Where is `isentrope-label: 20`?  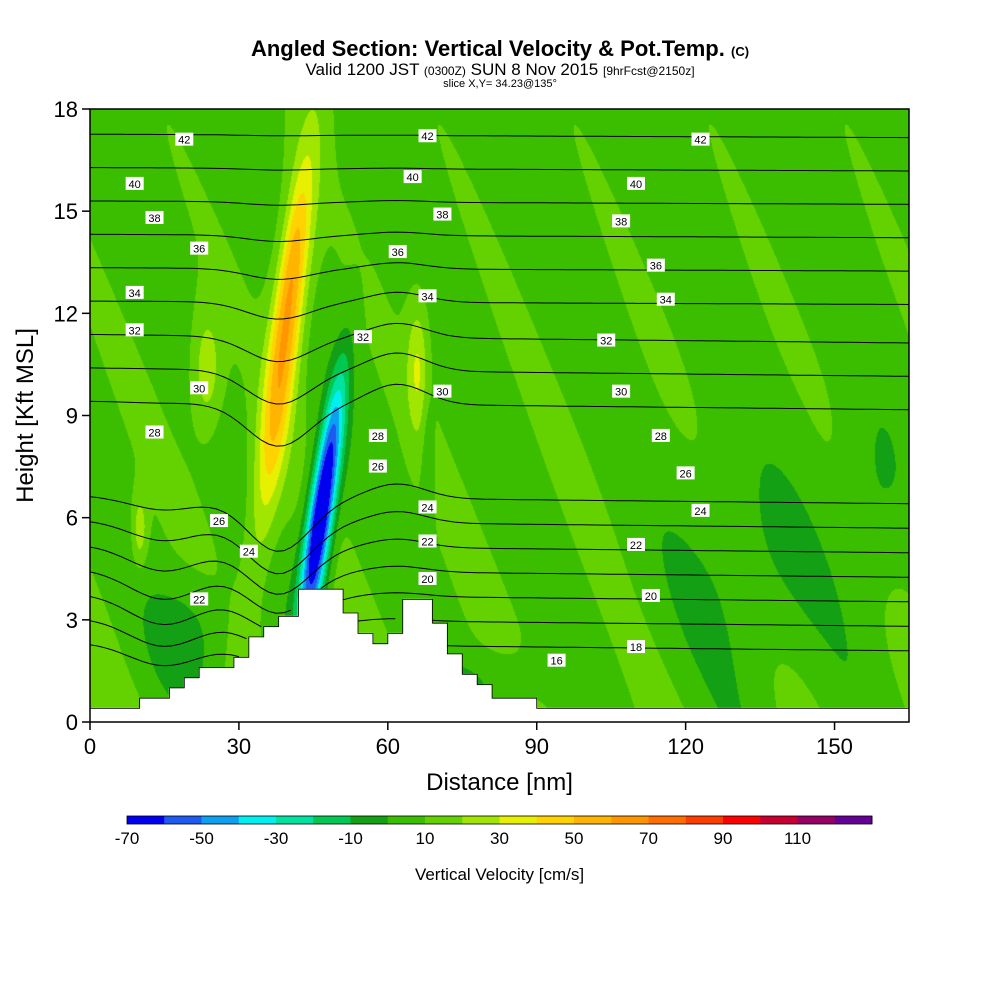
isentrope-label: 20 is located at coordinates (427, 580).